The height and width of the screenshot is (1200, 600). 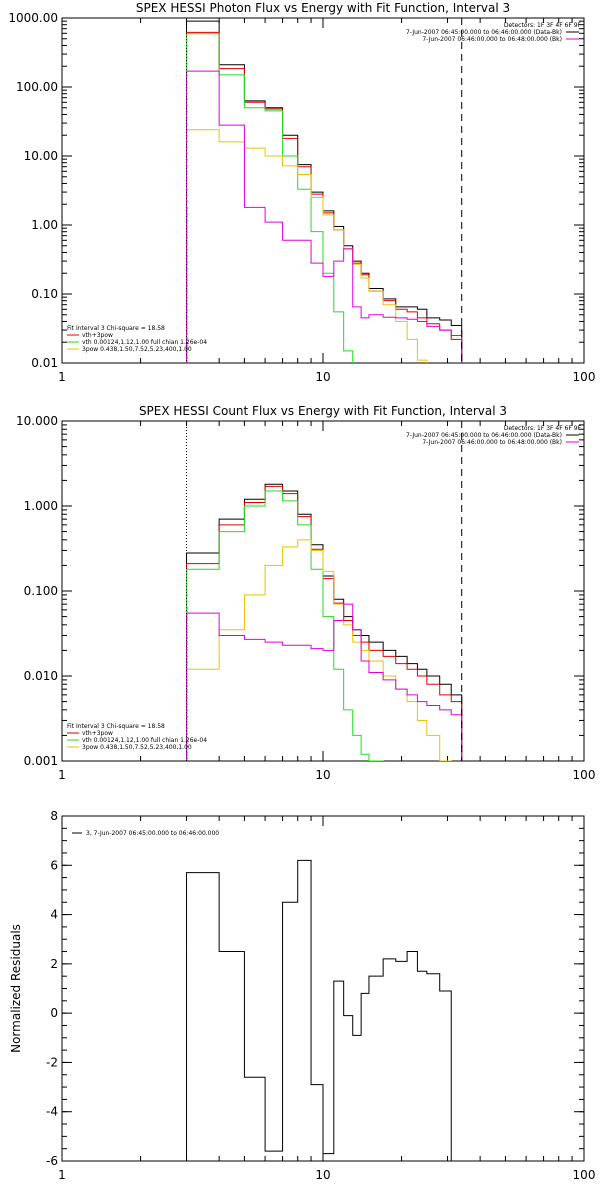 What do you see at coordinates (44, 294) in the screenshot?
I see `y-tick-label: 0.10` at bounding box center [44, 294].